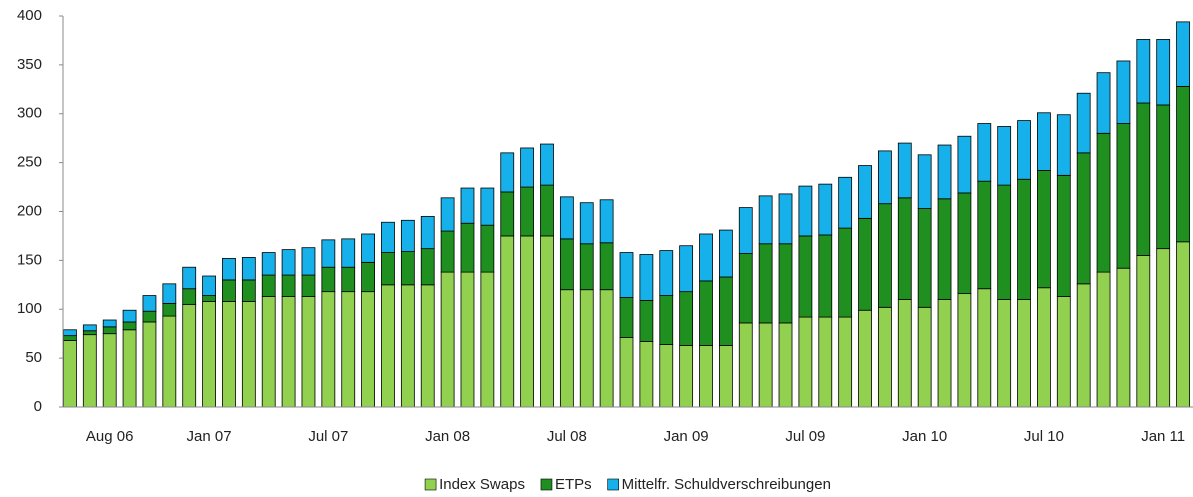  Describe the element at coordinates (29, 15) in the screenshot. I see `y-tick-label: 400` at that location.